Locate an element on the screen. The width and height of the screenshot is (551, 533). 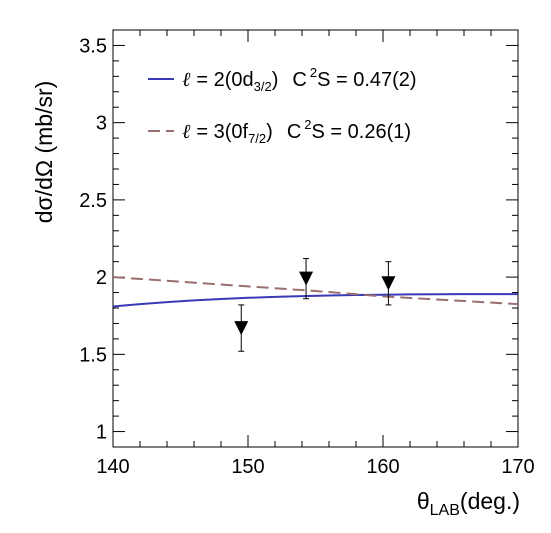
data-points is located at coordinates (315, 305).